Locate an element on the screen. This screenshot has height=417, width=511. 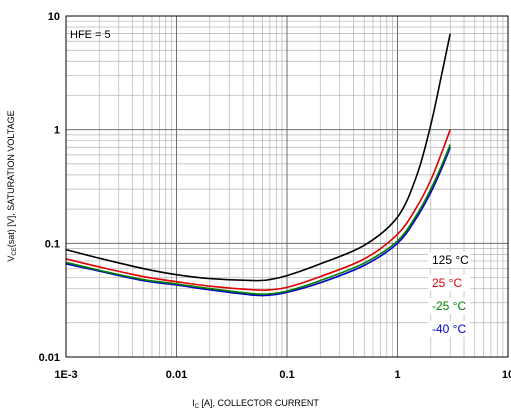
x-tick-label: 10 is located at coordinates (506, 375).